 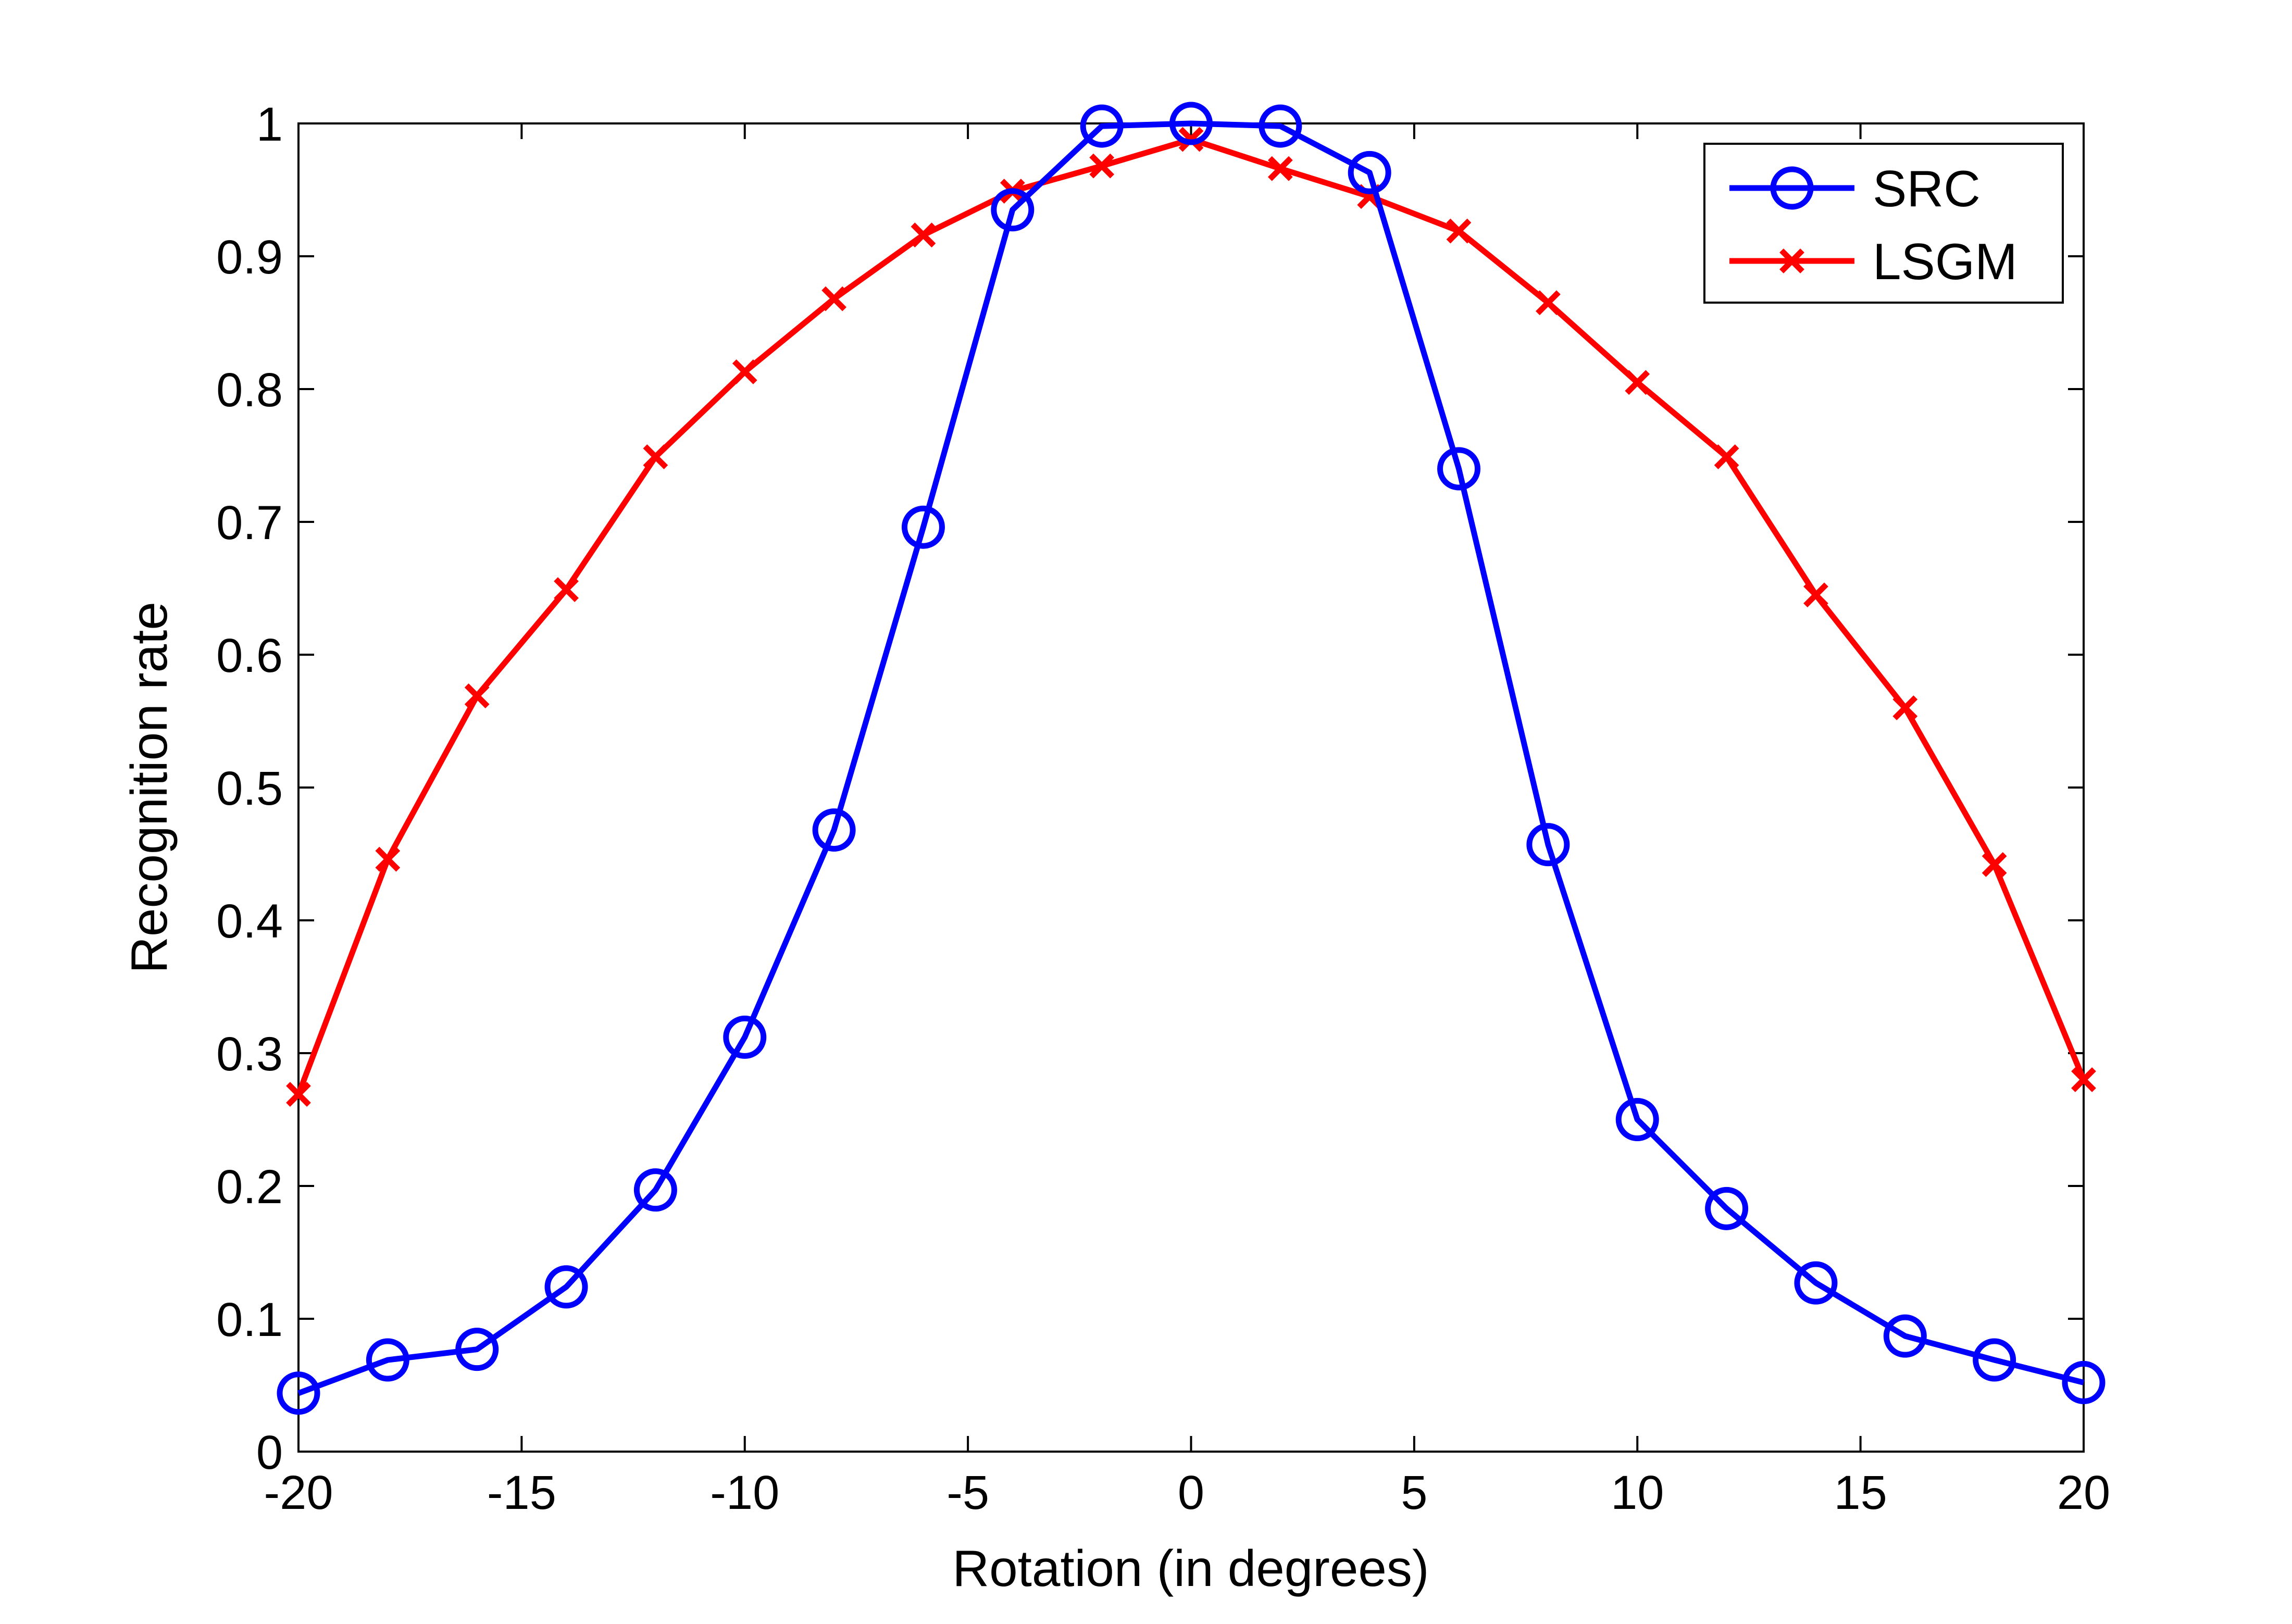 What do you see at coordinates (2083, 1492) in the screenshot?
I see `x-tick-label: 20` at bounding box center [2083, 1492].